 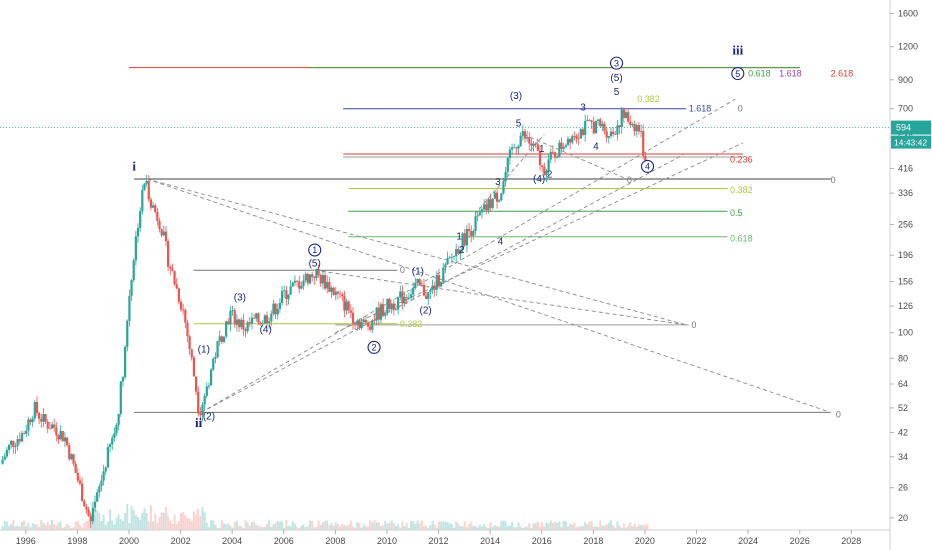 I want to click on wave-label: ii, so click(x=199, y=422).